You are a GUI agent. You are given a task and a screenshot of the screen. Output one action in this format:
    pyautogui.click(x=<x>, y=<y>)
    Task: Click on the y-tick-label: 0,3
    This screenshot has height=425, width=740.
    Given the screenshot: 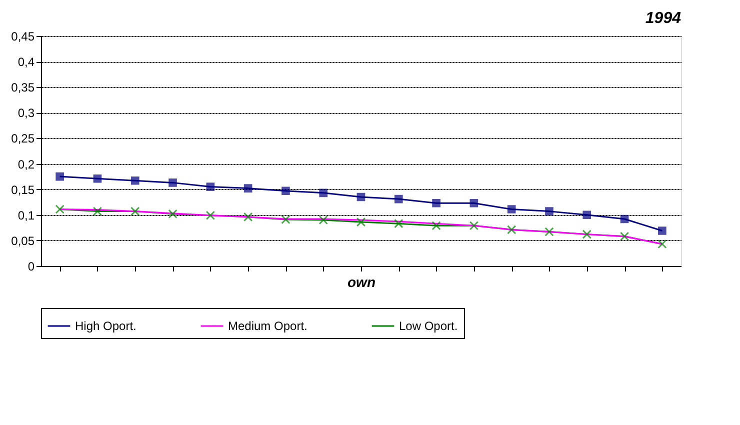 What is the action you would take?
    pyautogui.click(x=26, y=113)
    